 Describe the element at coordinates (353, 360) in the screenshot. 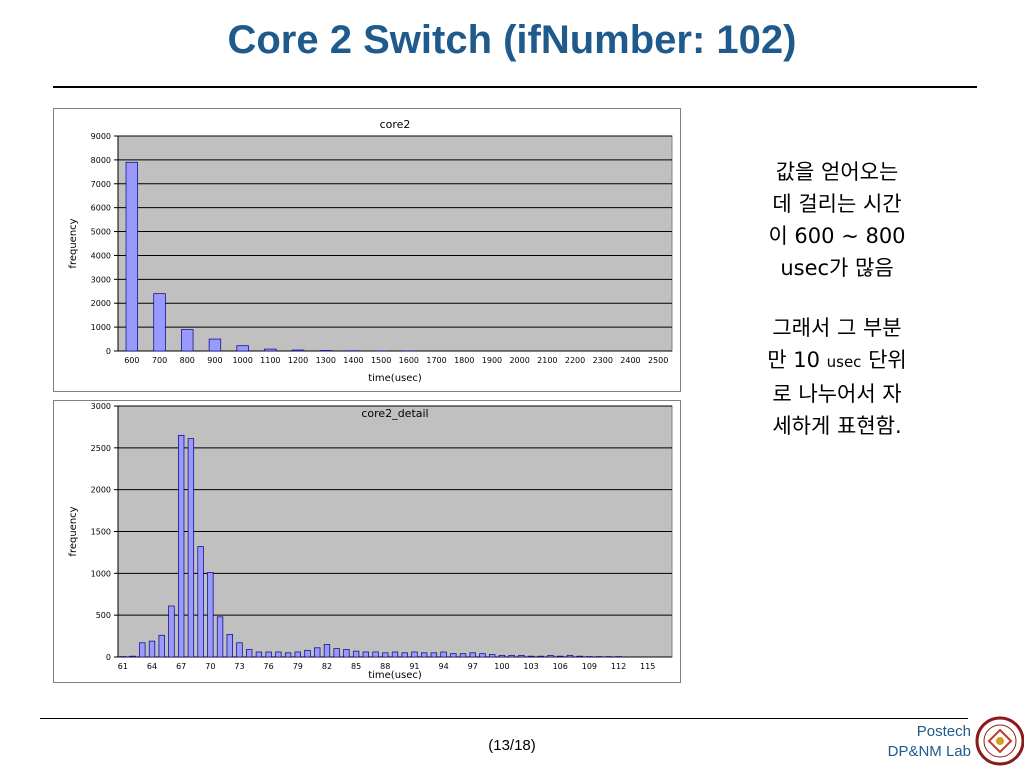

I see `x-tick-label: 1400` at that location.